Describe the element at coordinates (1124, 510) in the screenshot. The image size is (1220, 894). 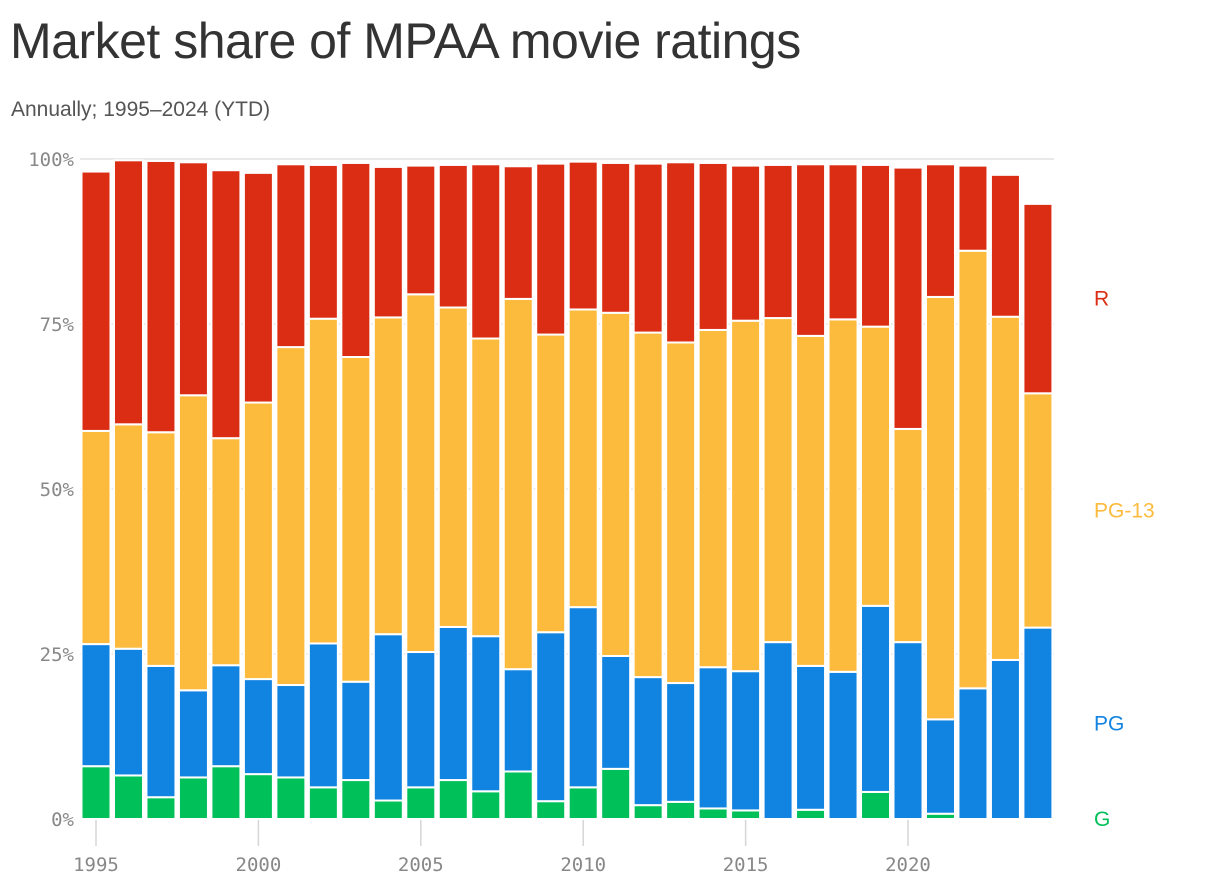
I see `series-label-pg-13: PG-13` at that location.